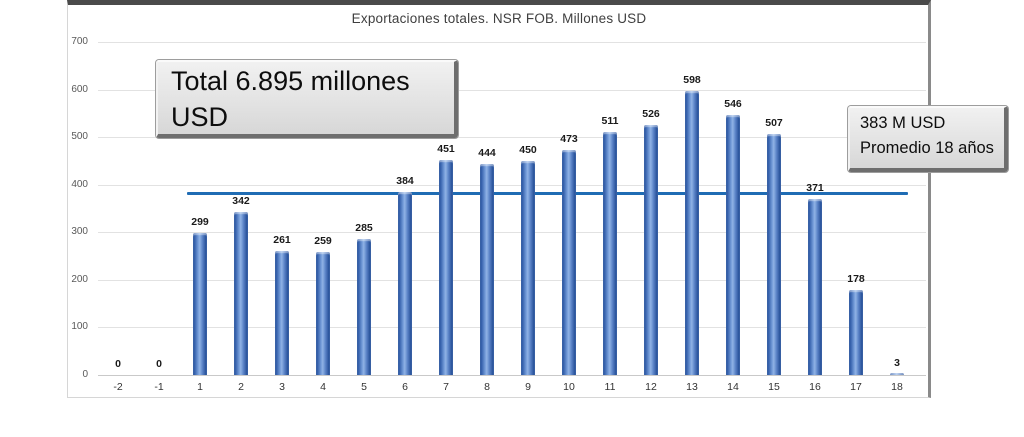 This screenshot has height=437, width=1024. I want to click on bar-value-12: 526, so click(651, 113).